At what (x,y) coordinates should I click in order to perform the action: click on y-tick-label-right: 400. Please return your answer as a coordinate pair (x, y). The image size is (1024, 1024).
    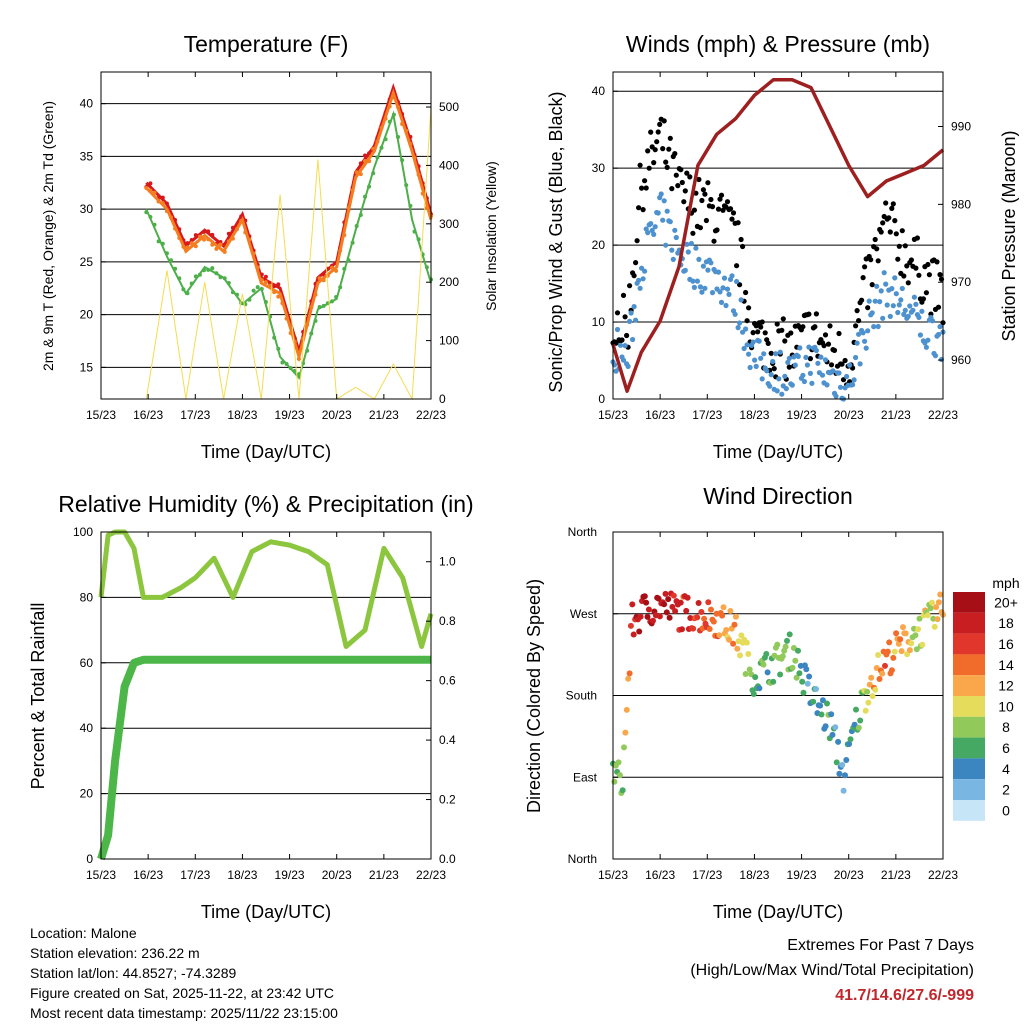
    Looking at the image, I should click on (449, 165).